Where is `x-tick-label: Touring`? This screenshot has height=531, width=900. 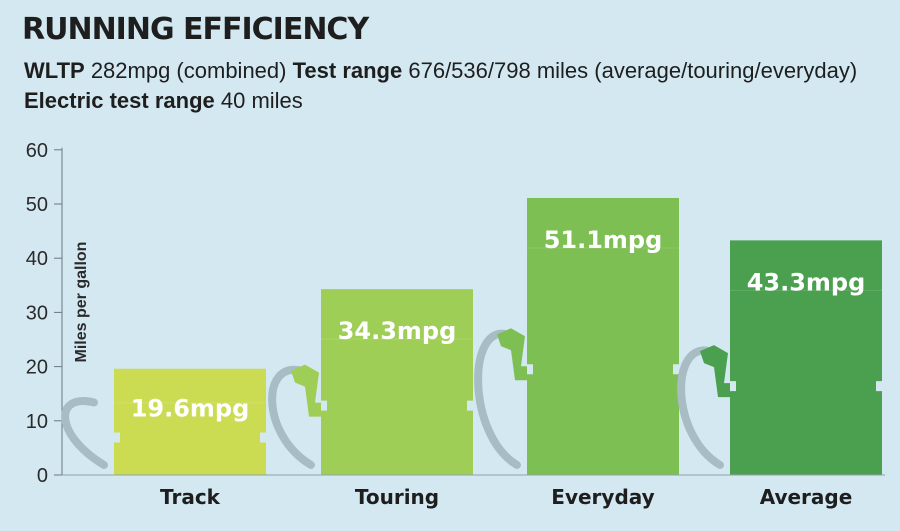 x-tick-label: Touring is located at coordinates (397, 497).